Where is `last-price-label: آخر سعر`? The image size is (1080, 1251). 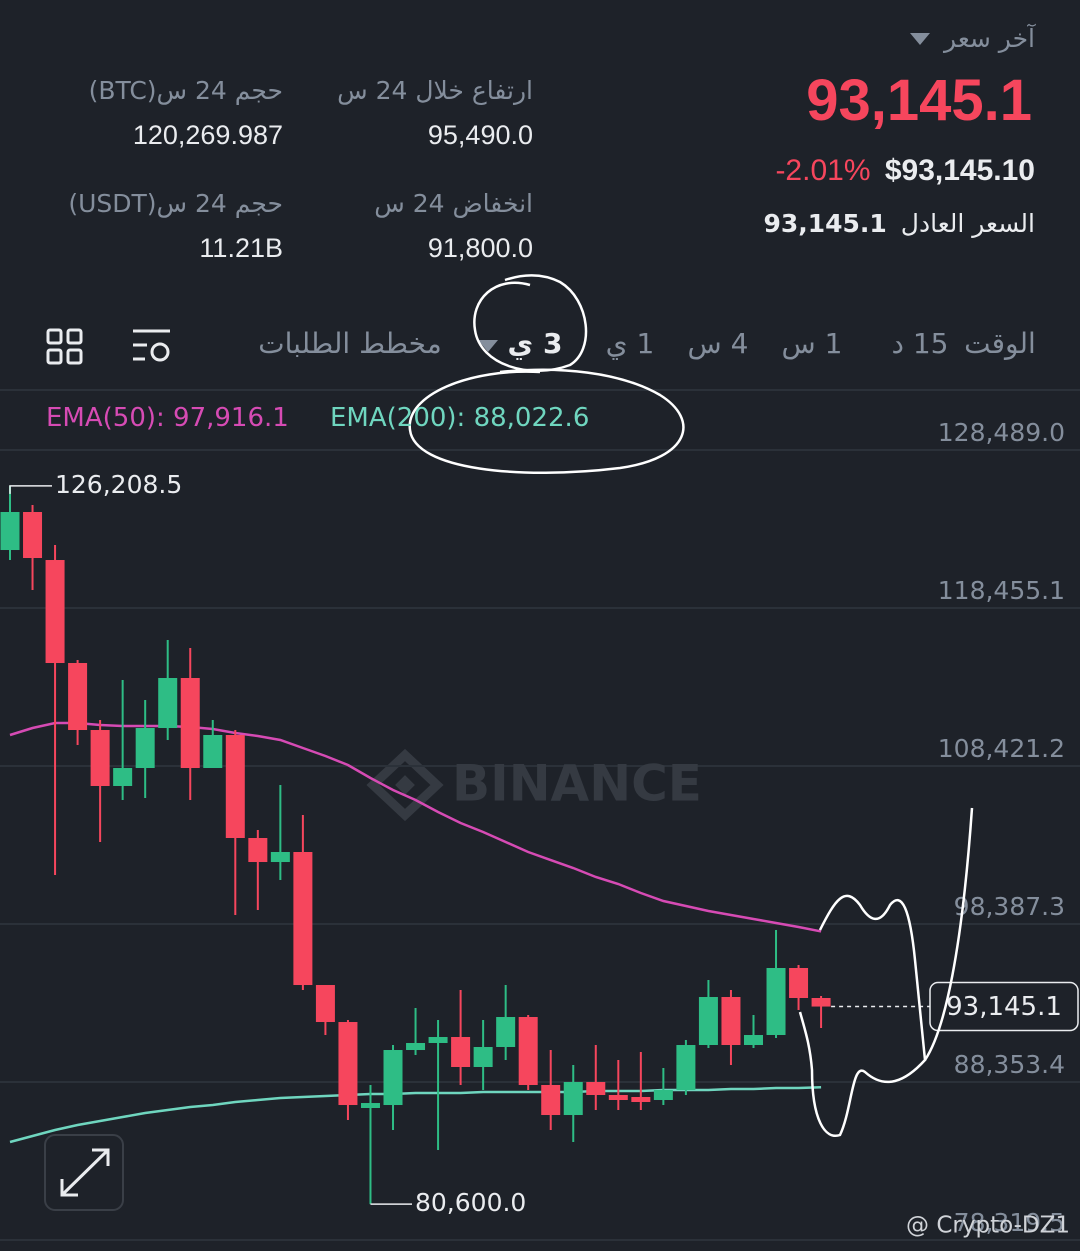
last-price-label: آخر سعر is located at coordinates (989, 38).